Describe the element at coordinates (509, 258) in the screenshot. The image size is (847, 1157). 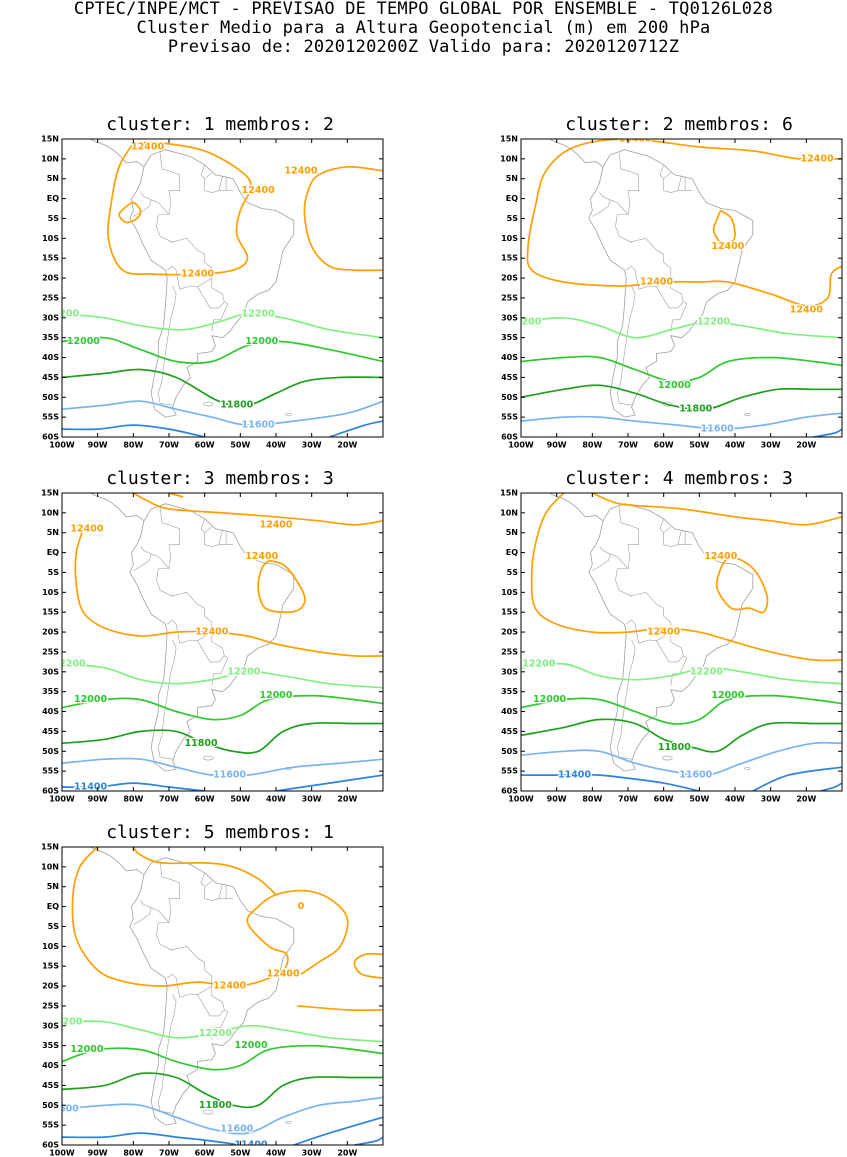
I see `lat-label: 15S` at that location.